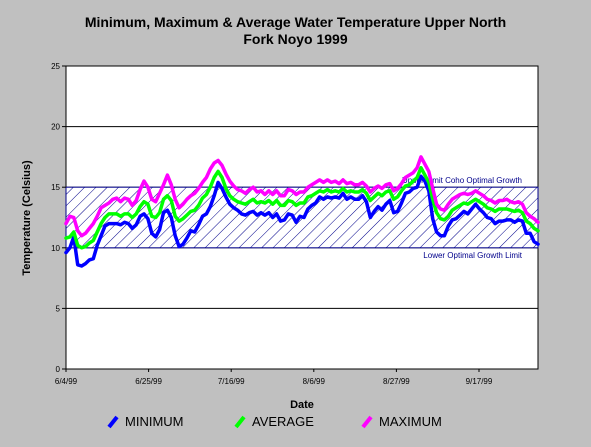 The image size is (591, 447). Describe the element at coordinates (55, 127) in the screenshot. I see `y-tick-label: 20` at that location.